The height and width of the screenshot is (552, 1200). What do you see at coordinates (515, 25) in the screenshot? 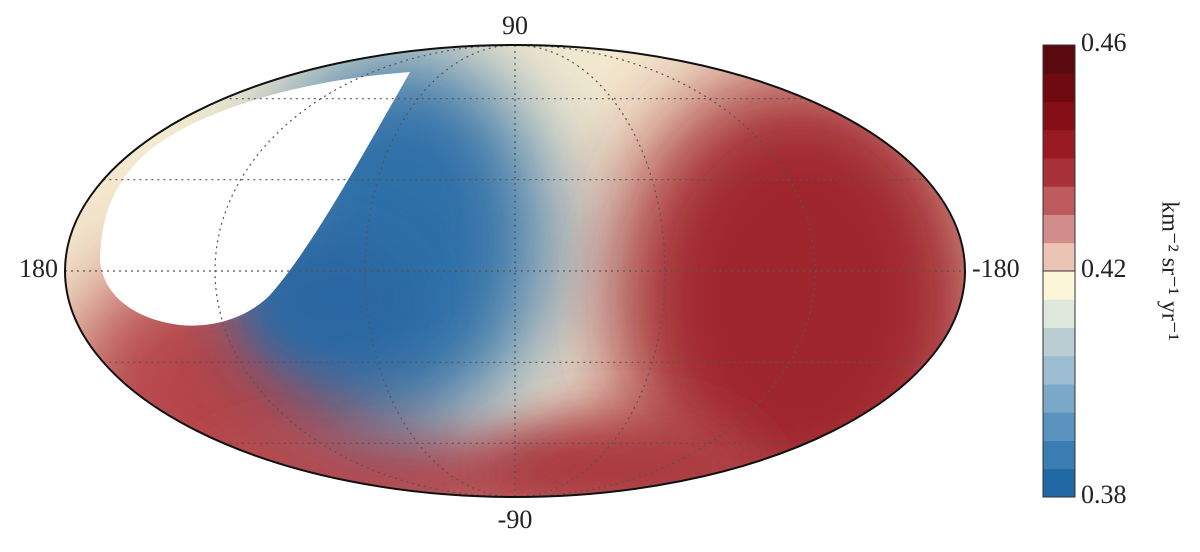
I see `top-label: 90` at bounding box center [515, 25].